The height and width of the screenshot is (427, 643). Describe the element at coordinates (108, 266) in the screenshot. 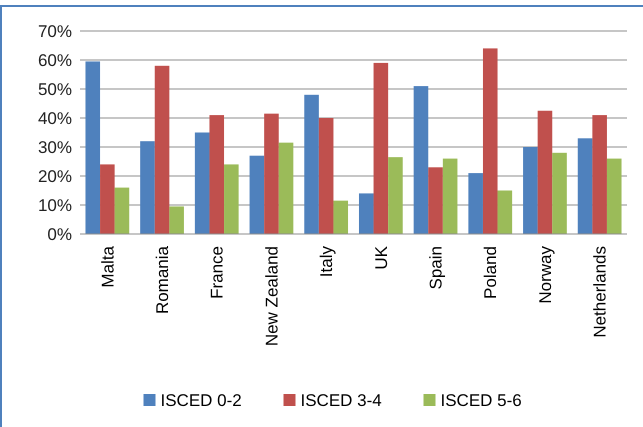

I see `x-tick-label: Malta` at that location.